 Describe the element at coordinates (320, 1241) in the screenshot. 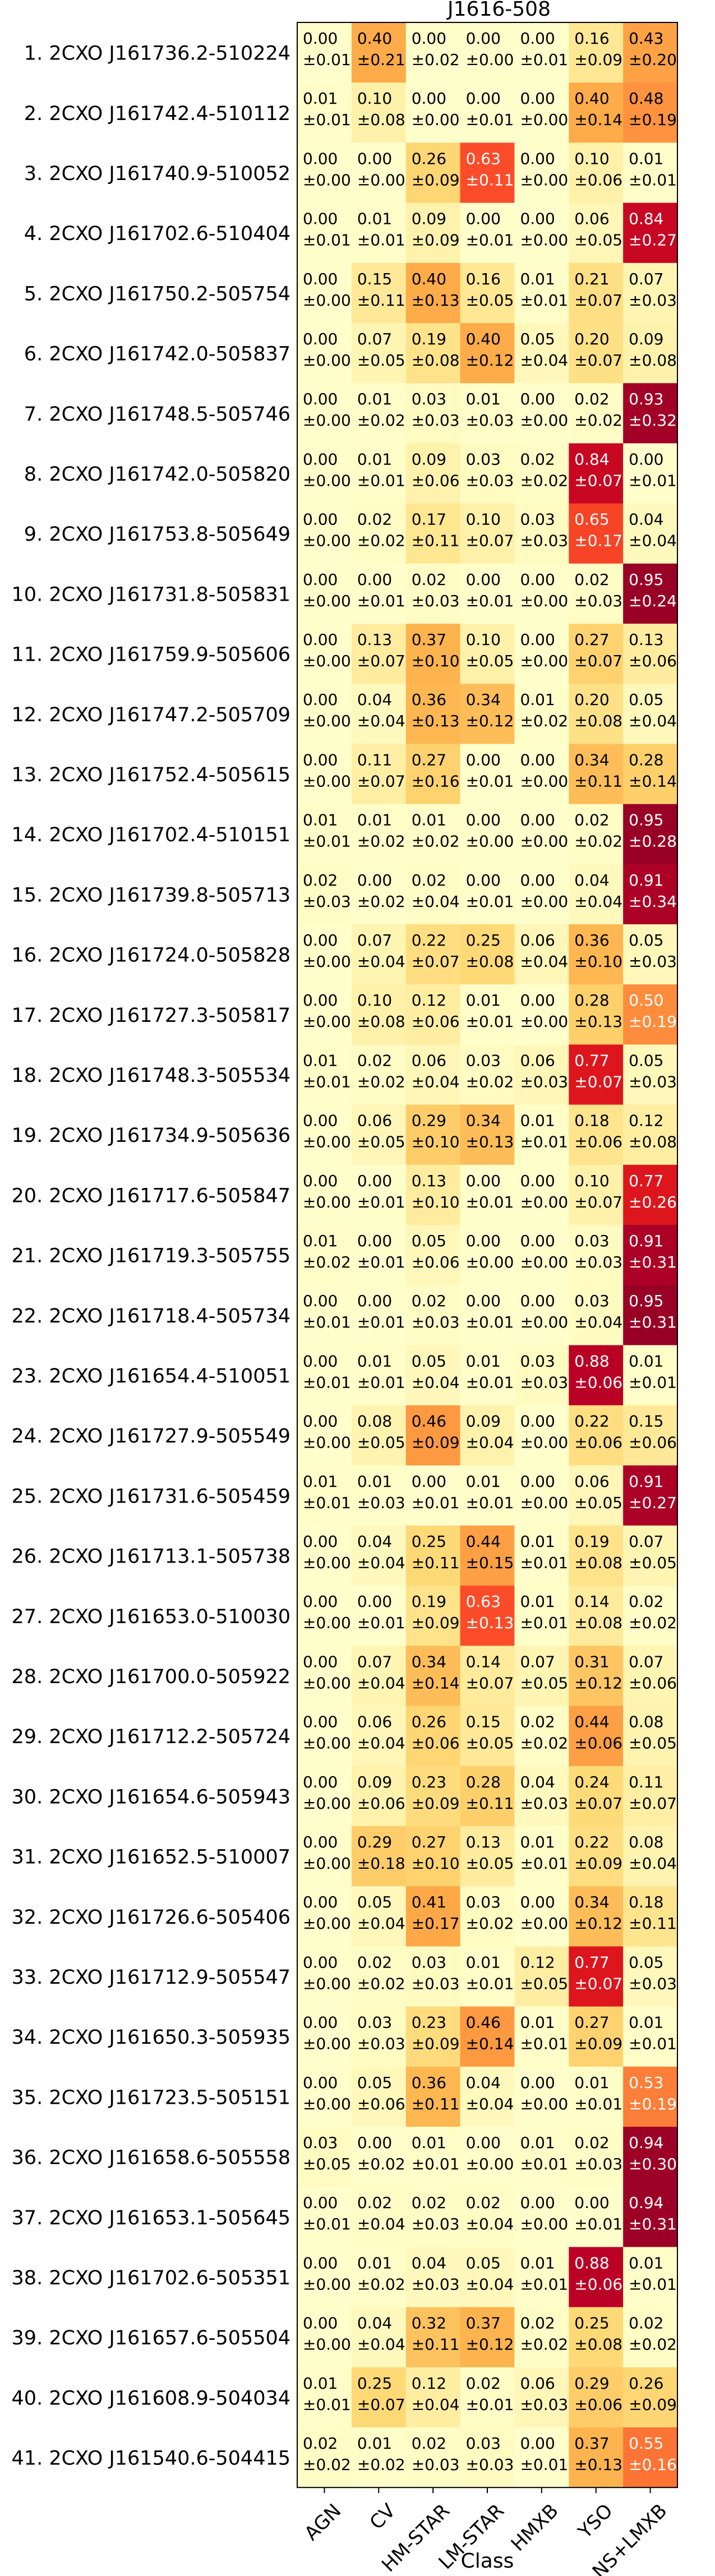

I see `cell-value-label: 0.01` at that location.